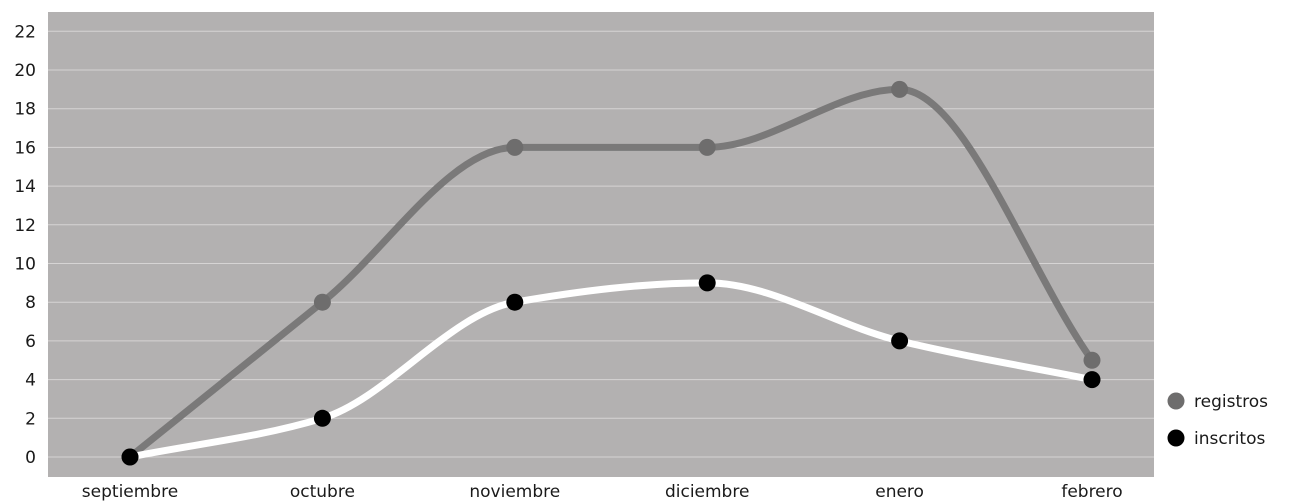  What do you see at coordinates (899, 492) in the screenshot?
I see `x-tick-label: enero` at bounding box center [899, 492].